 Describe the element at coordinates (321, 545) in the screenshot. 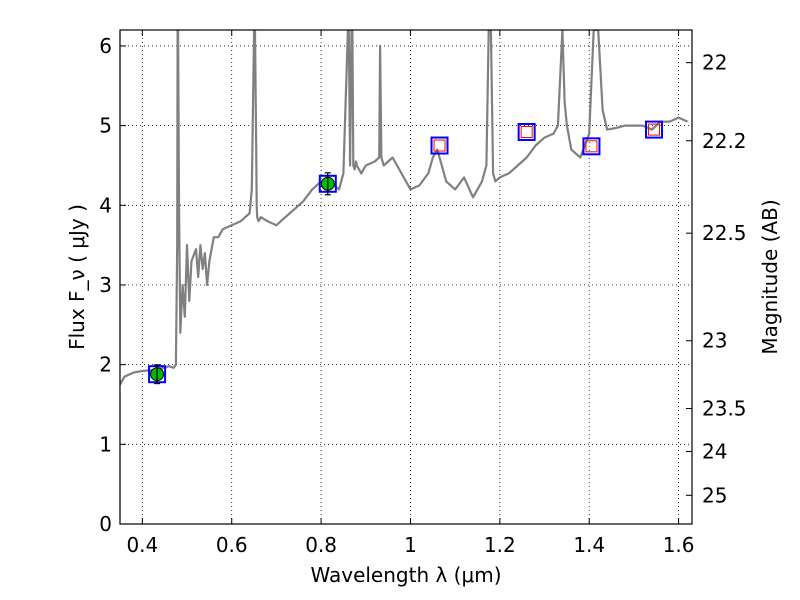

I see `x-tick-label: 0.8` at that location.